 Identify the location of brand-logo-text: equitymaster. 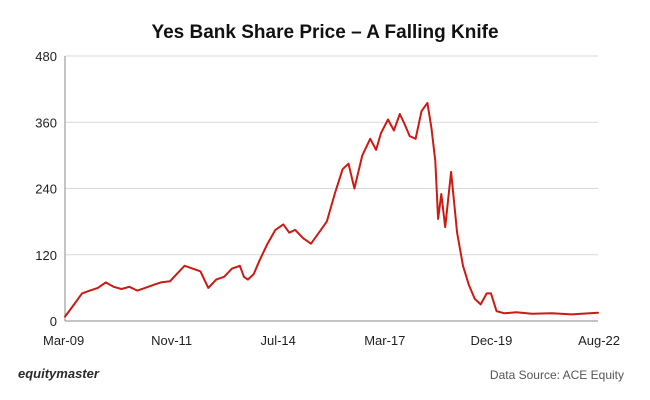
(58, 373).